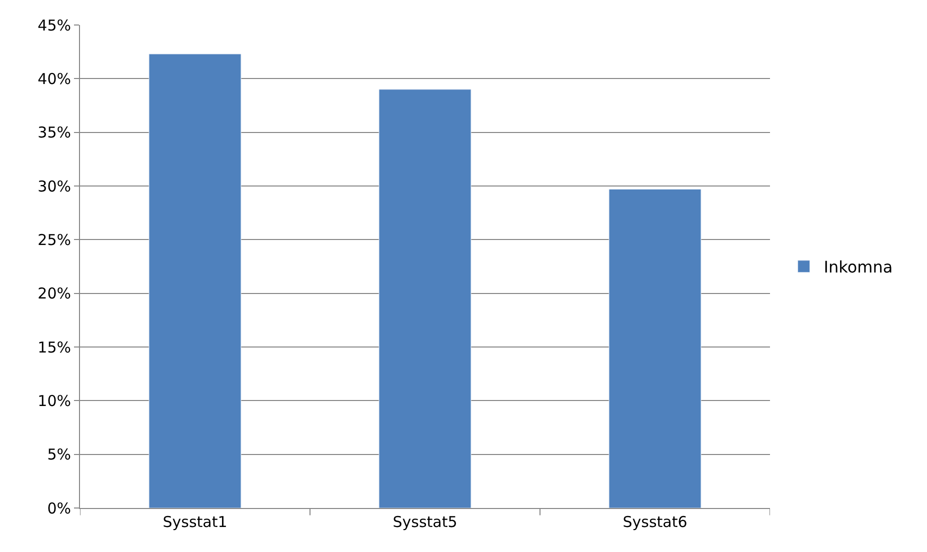 This screenshot has width=927, height=552. I want to click on y-tick-label: 15%, so click(54, 347).